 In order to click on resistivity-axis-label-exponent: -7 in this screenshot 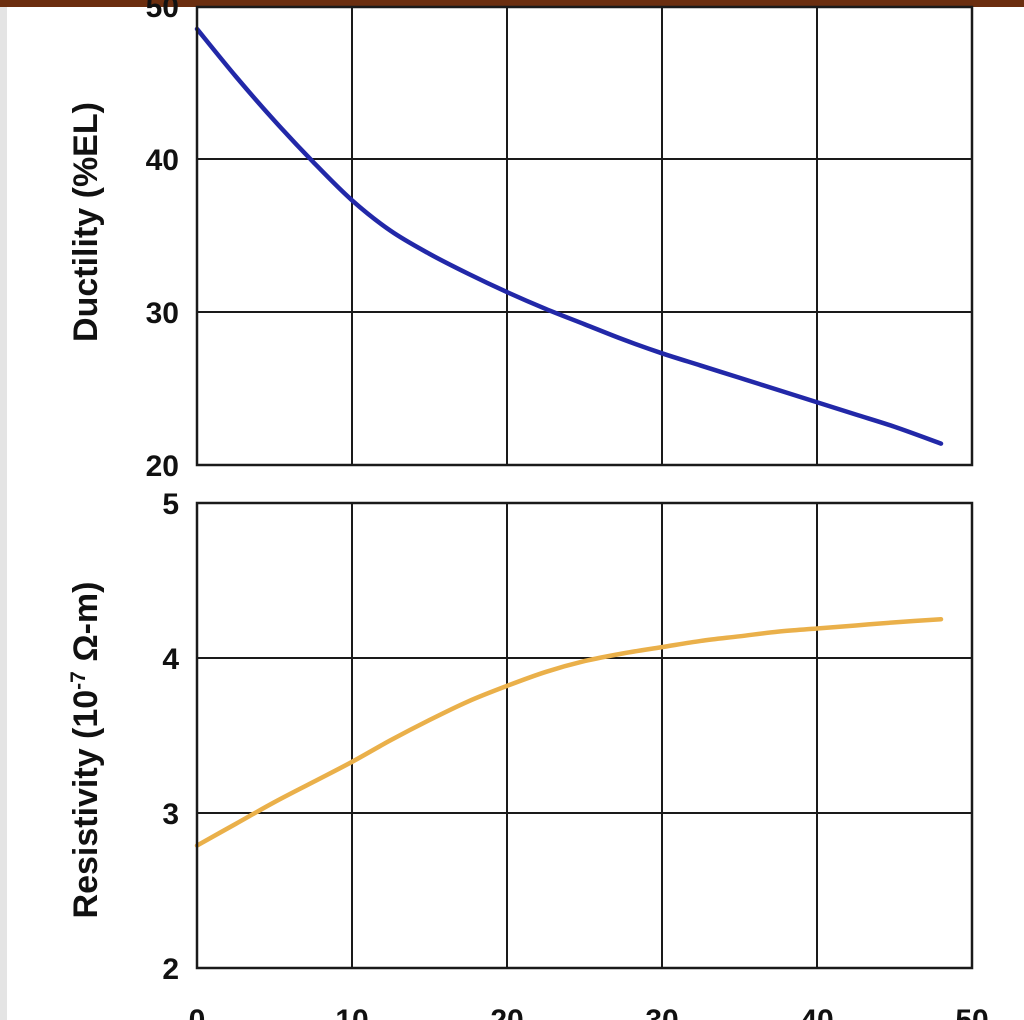, I will do `click(78, 680)`.